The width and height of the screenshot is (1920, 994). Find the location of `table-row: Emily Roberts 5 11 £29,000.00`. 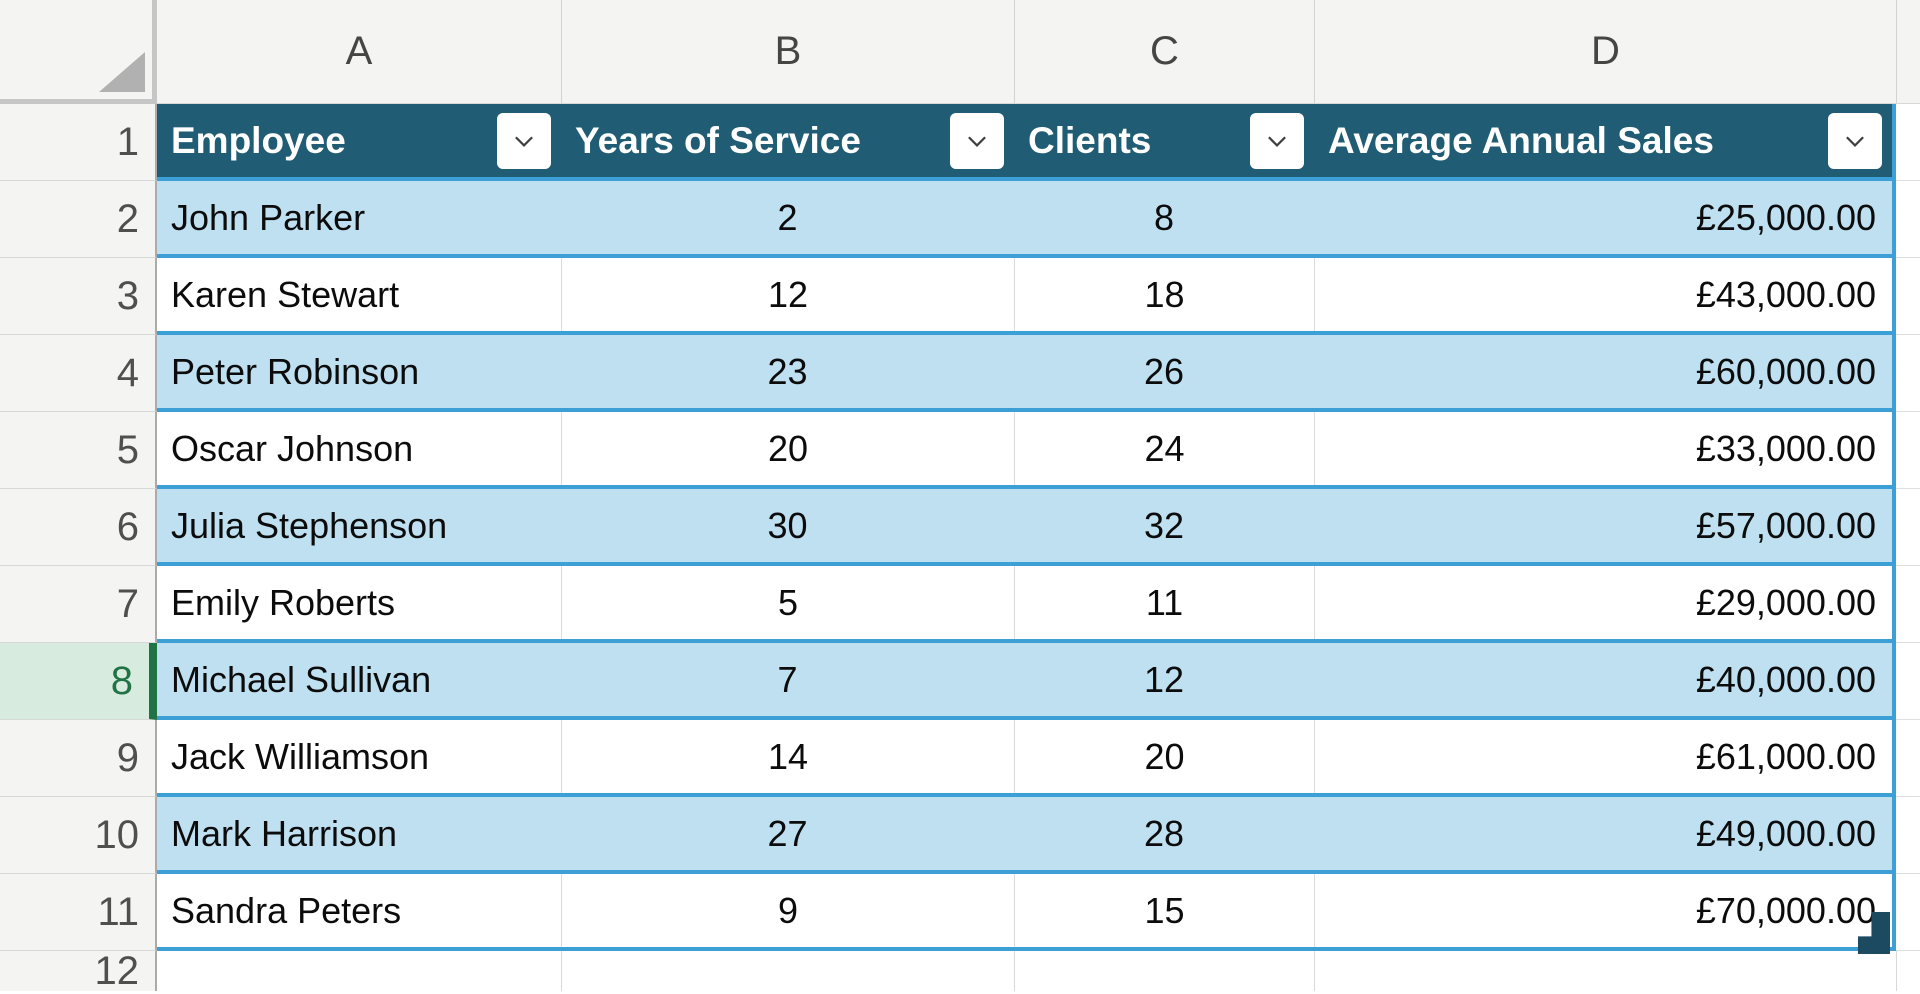

table-row: Emily Roberts 5 11 £29,000.00 is located at coordinates (1026, 604).